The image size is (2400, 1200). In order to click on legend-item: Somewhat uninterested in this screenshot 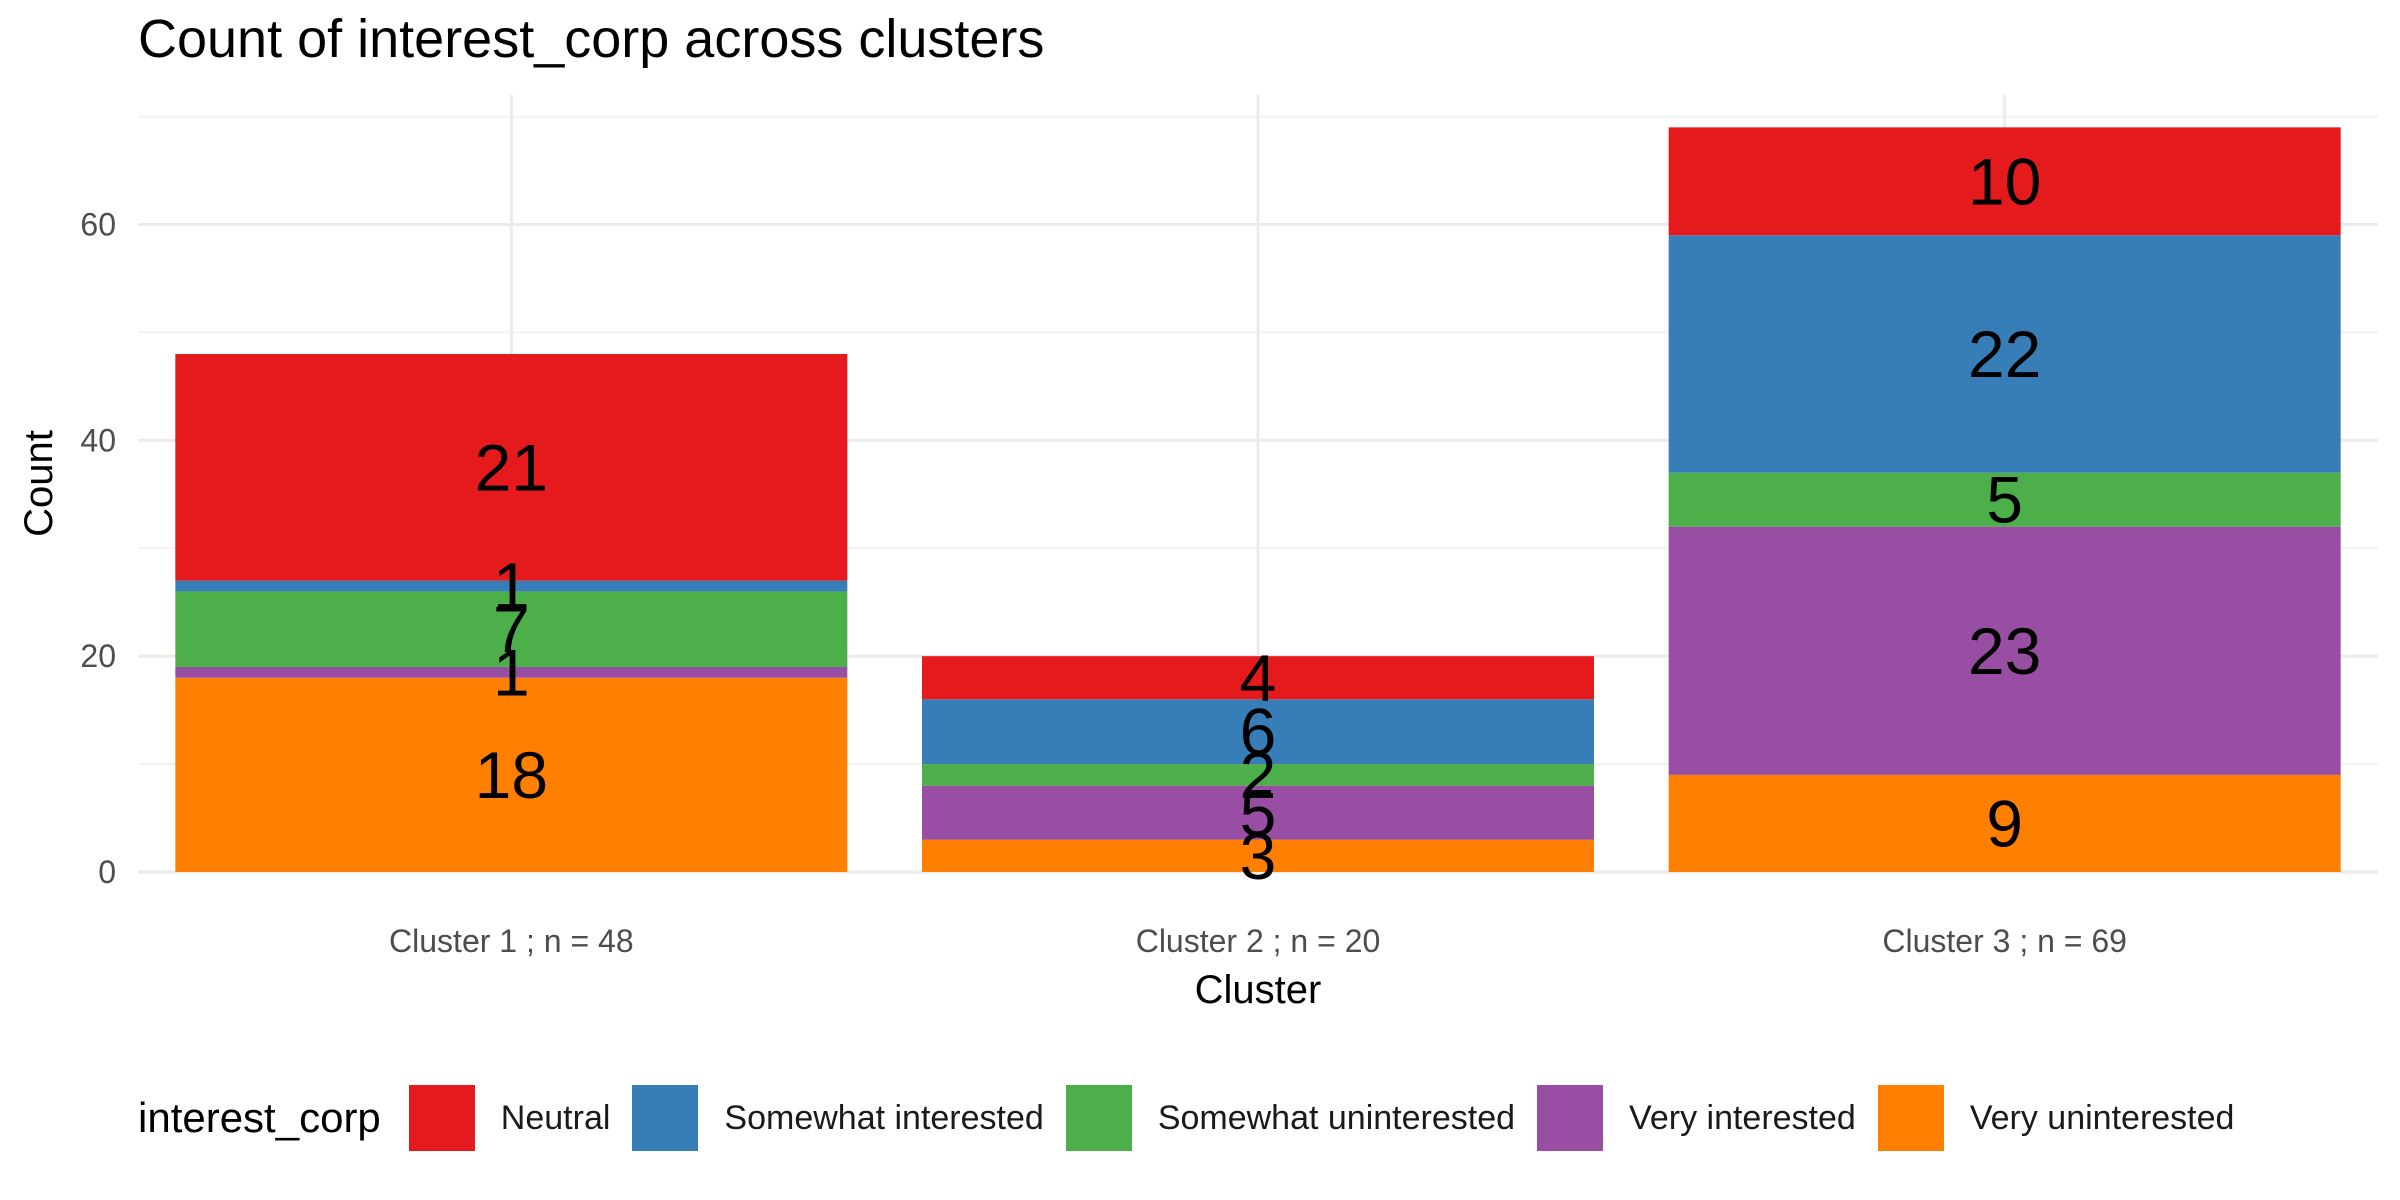, I will do `click(1290, 1118)`.